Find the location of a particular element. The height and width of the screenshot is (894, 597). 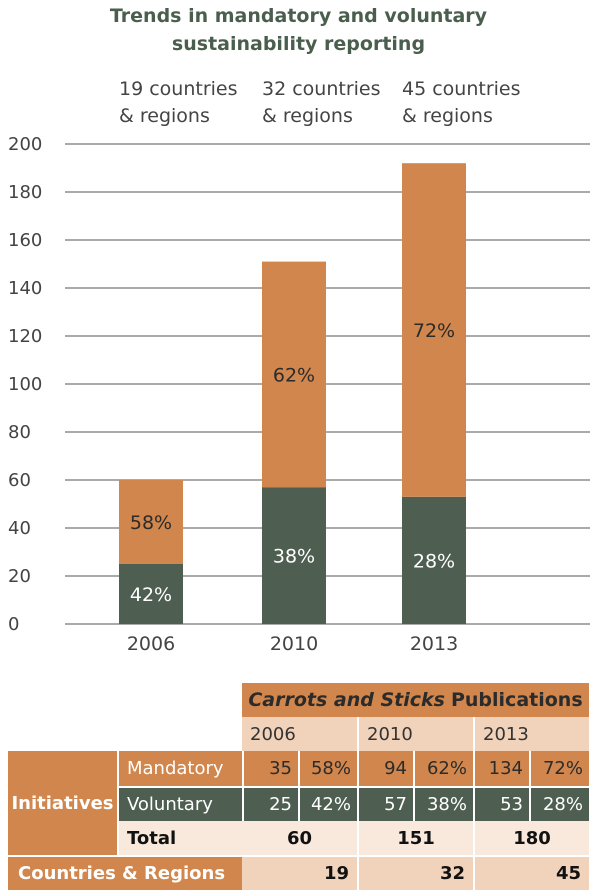

total-2006: 60 is located at coordinates (299, 838).